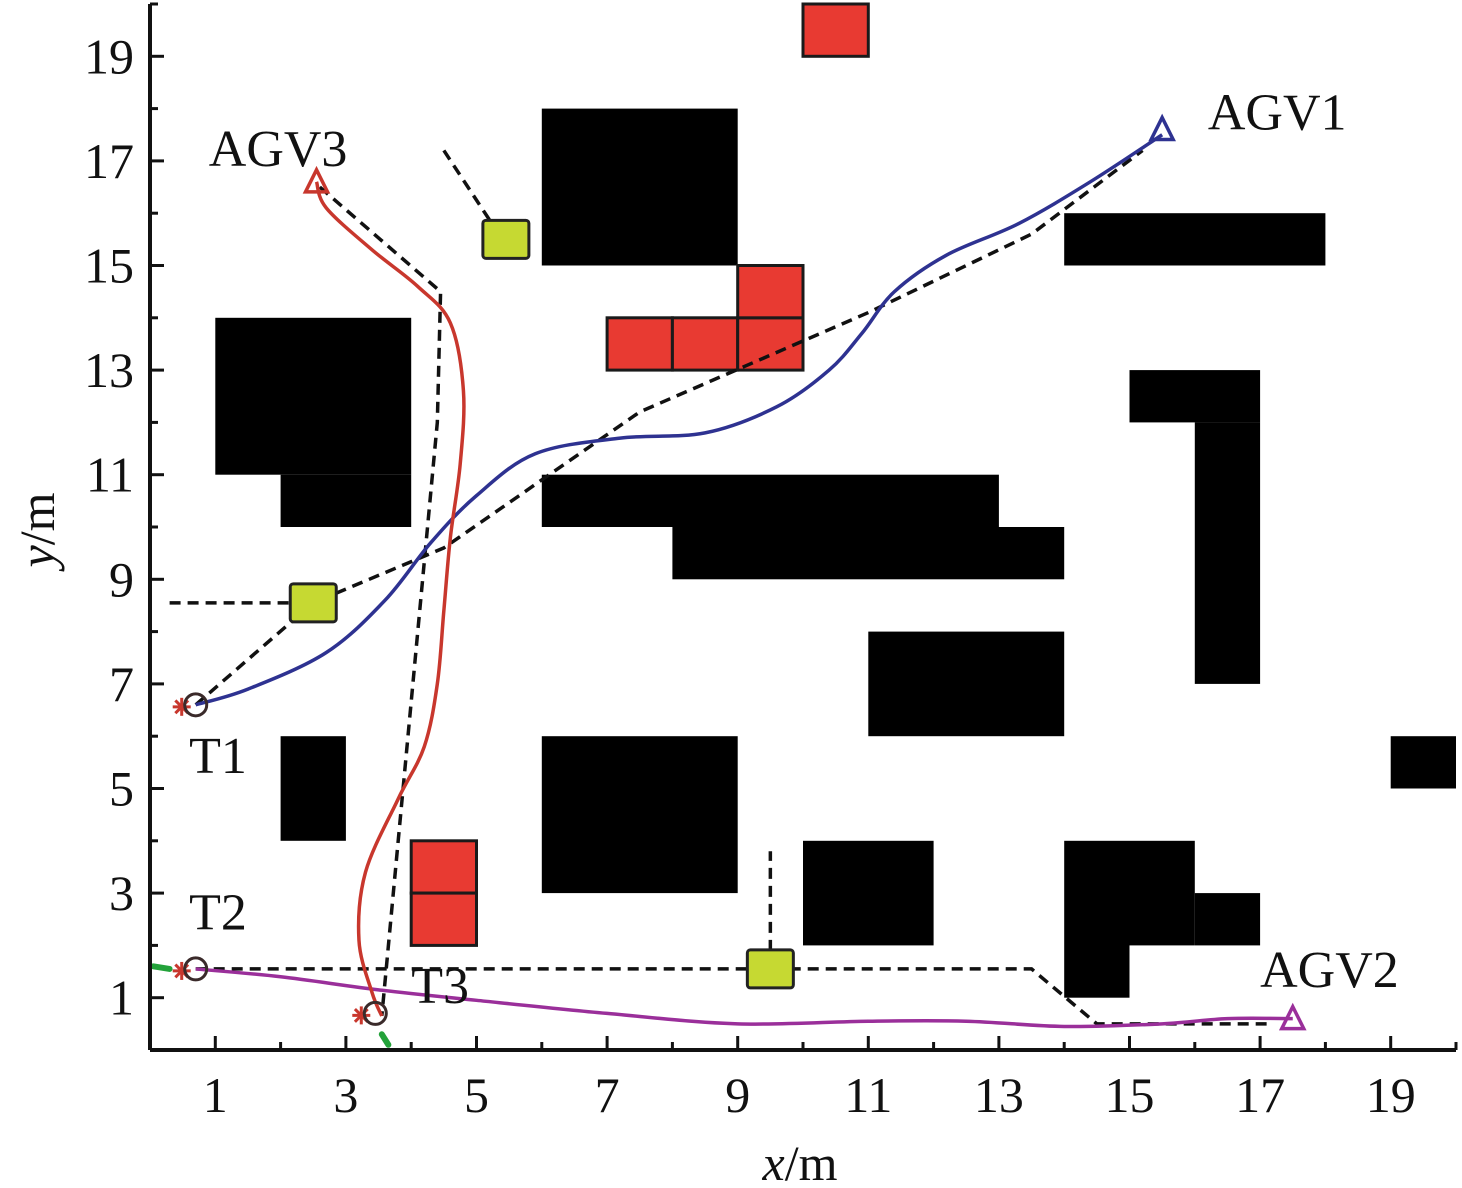 The height and width of the screenshot is (1188, 1462). What do you see at coordinates (737, 1095) in the screenshot?
I see `x-tick-label: 9` at bounding box center [737, 1095].